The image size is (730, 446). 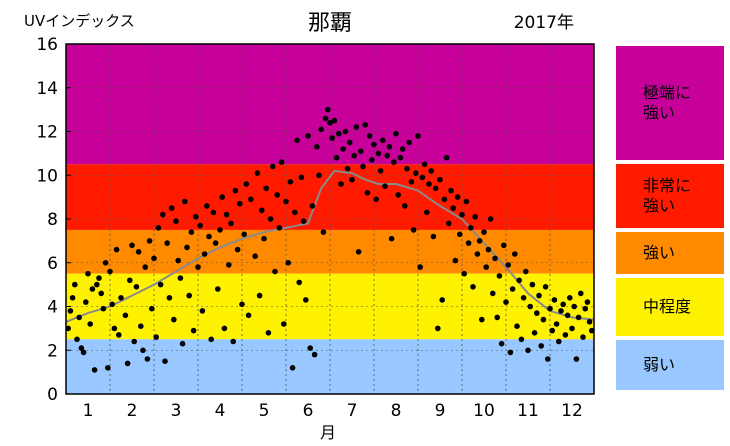 I want to click on y-tick-label: 16, so click(x=47, y=45).